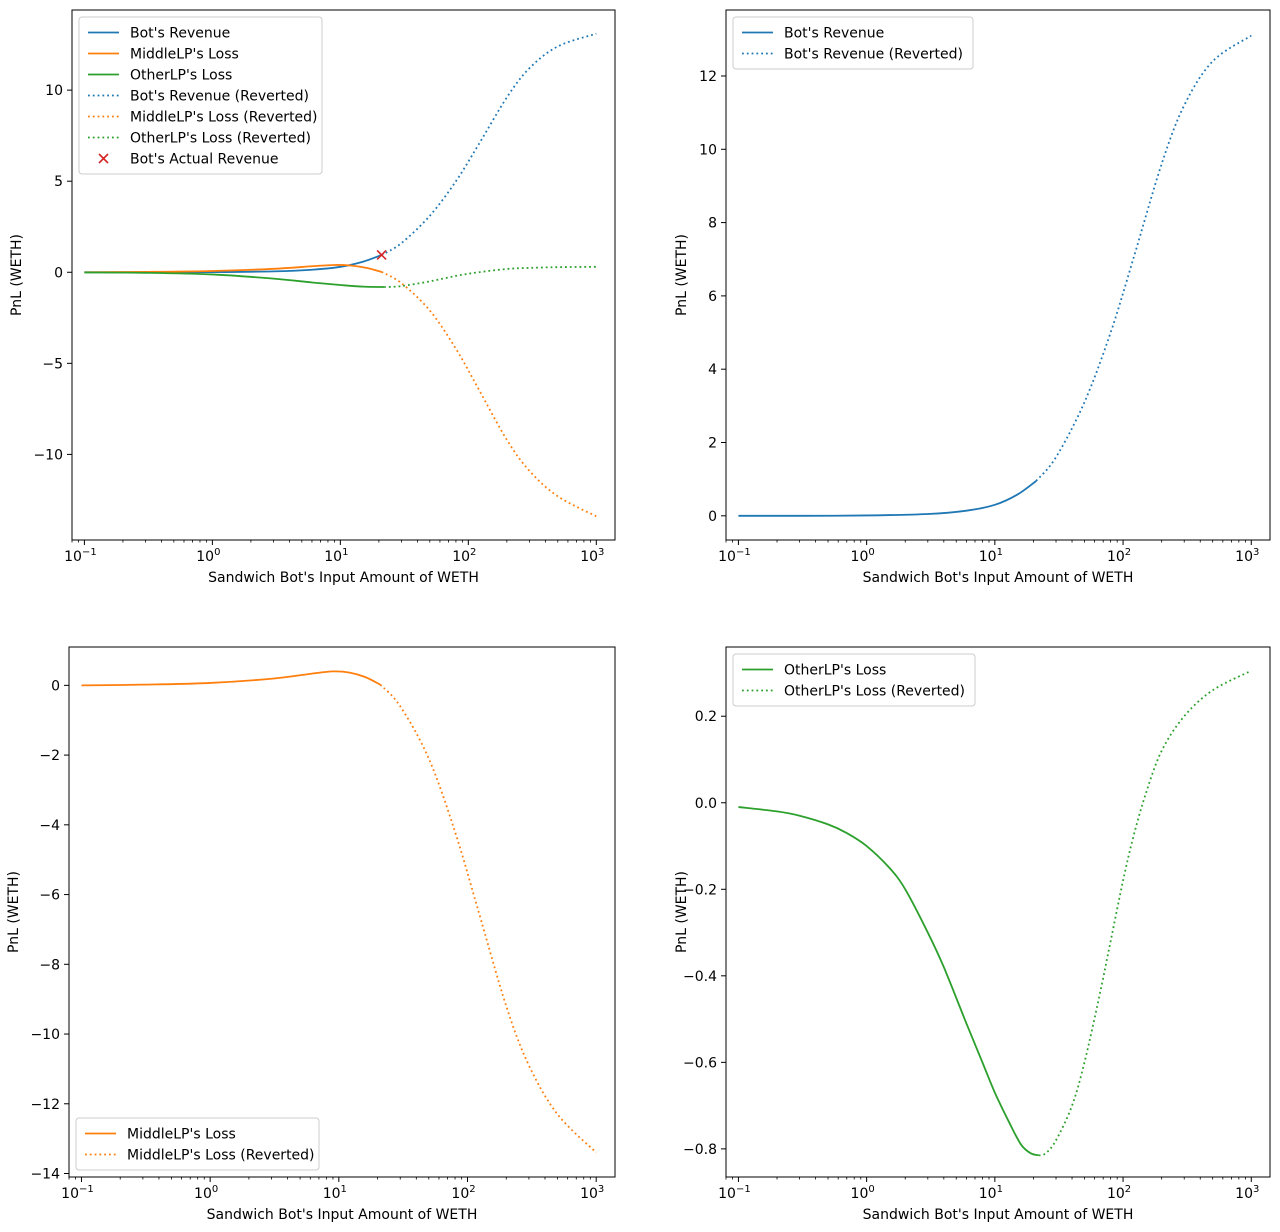 The height and width of the screenshot is (1232, 1280). Describe the element at coordinates (712, 444) in the screenshot. I see `y-tick-label: 2` at that location.